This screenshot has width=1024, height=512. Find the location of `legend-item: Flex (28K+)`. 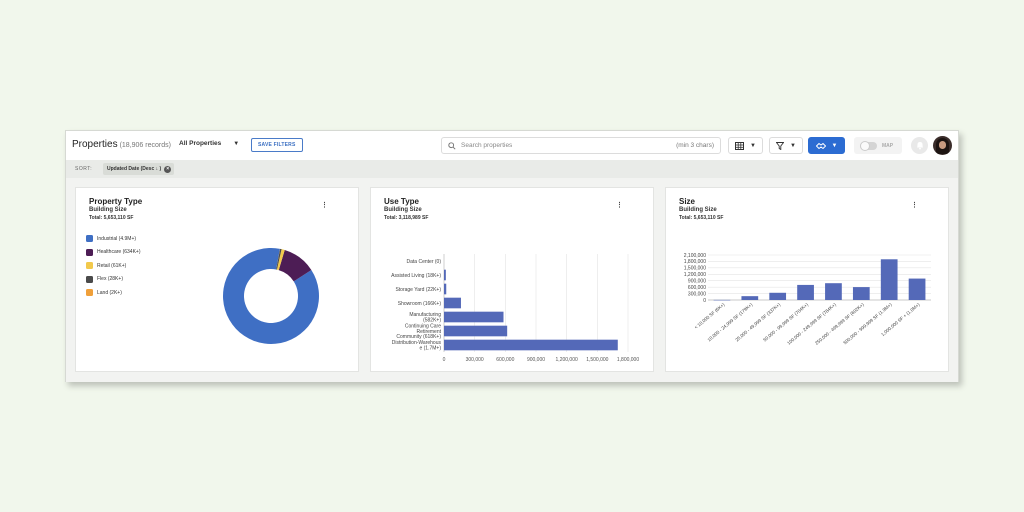

legend-item: Flex (28K+) is located at coordinates (113, 280).